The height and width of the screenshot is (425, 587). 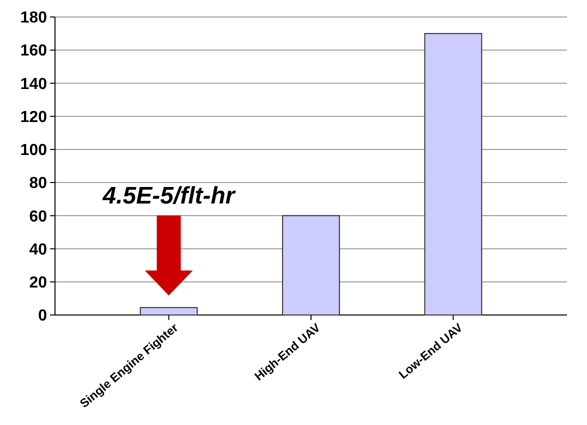 What do you see at coordinates (38, 183) in the screenshot?
I see `y-tick-label: 80` at bounding box center [38, 183].